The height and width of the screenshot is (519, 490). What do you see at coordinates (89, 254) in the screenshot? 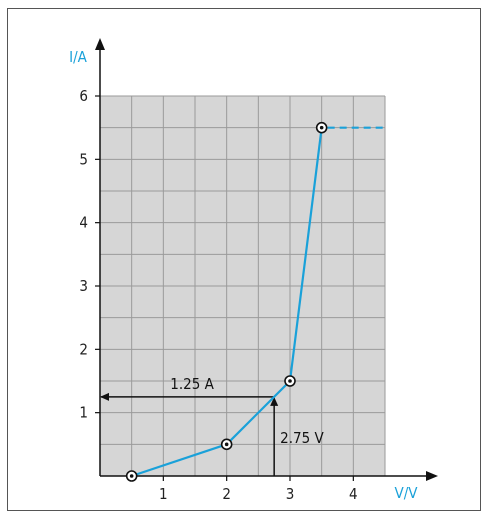
I see `y-ticks: 1 2 3 4 5 6` at bounding box center [89, 254].